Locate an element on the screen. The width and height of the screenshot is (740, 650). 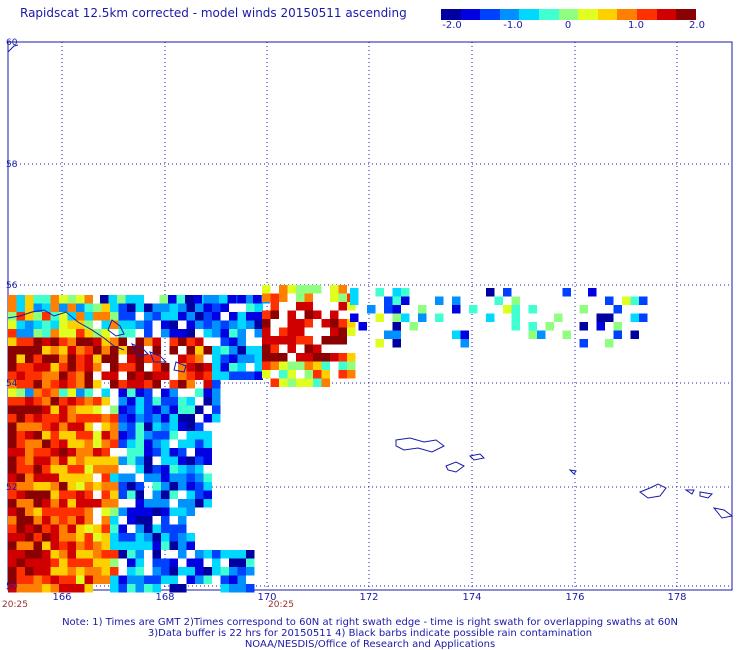
colorbar-tick-label: 2.0 is located at coordinates (697, 25).